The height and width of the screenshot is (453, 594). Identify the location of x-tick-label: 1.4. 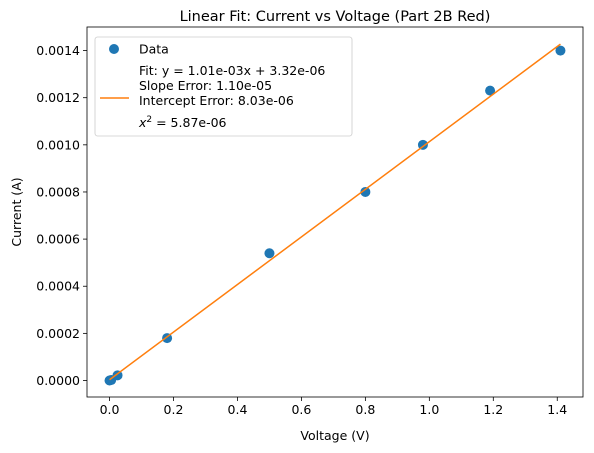
(557, 409).